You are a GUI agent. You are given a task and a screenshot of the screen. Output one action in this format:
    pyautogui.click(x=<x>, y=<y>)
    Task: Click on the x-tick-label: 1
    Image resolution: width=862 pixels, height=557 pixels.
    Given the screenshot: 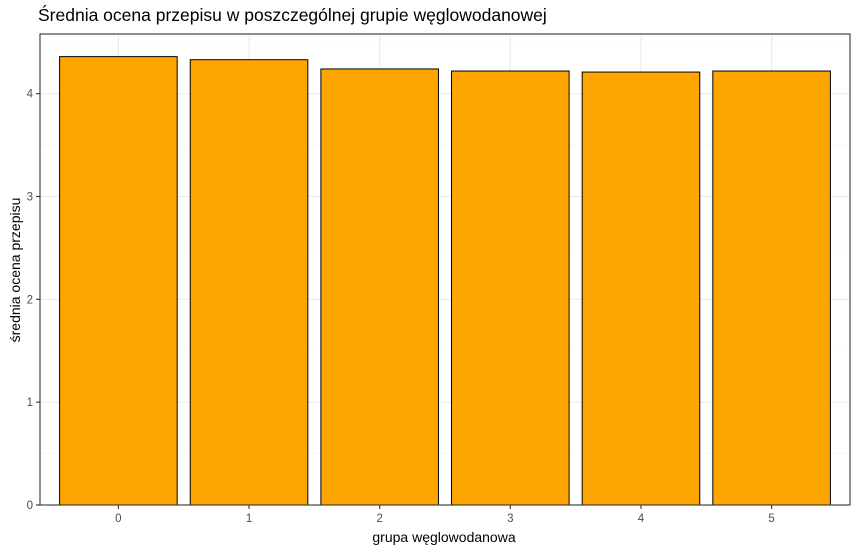 What is the action you would take?
    pyautogui.click(x=249, y=519)
    